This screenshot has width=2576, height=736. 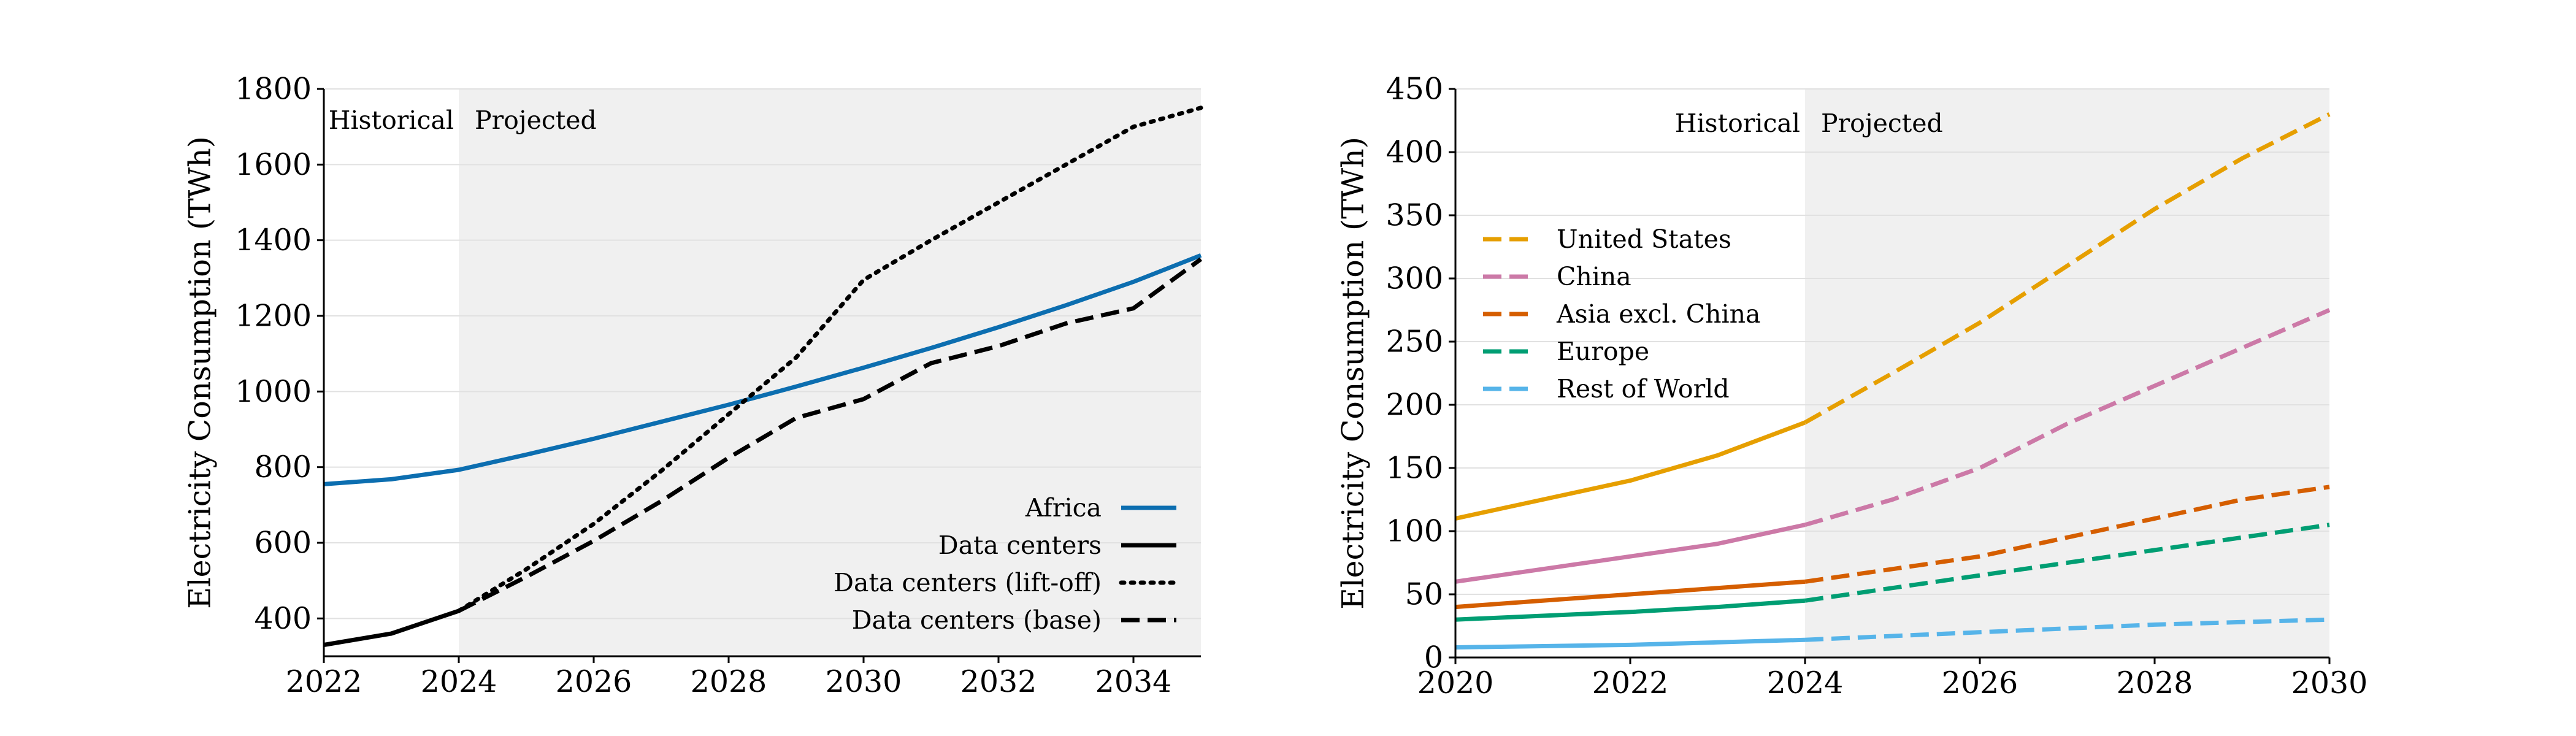 I want to click on series-line-united-states-historical, so click(x=1630, y=470).